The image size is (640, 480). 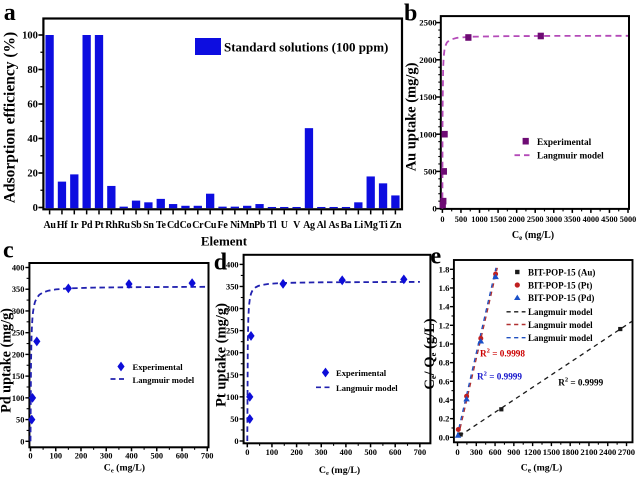 I want to click on svg-text: 700, so click(x=420, y=452).